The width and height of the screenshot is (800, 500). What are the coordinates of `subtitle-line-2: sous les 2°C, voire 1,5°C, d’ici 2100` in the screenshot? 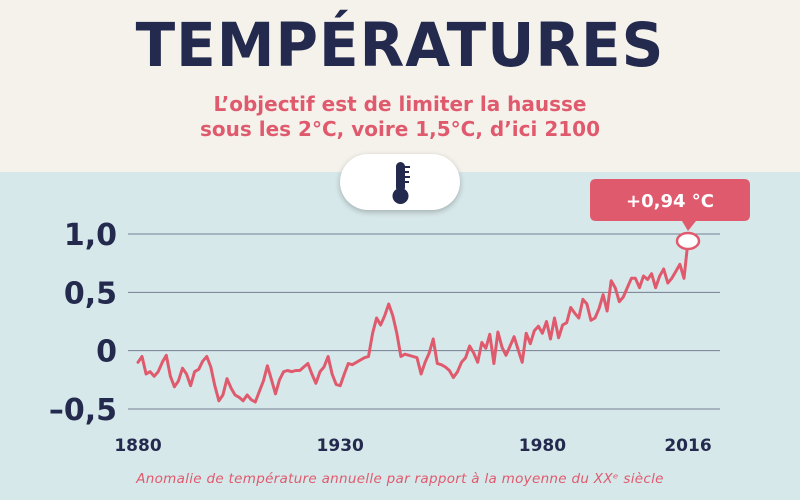 It's located at (400, 129).